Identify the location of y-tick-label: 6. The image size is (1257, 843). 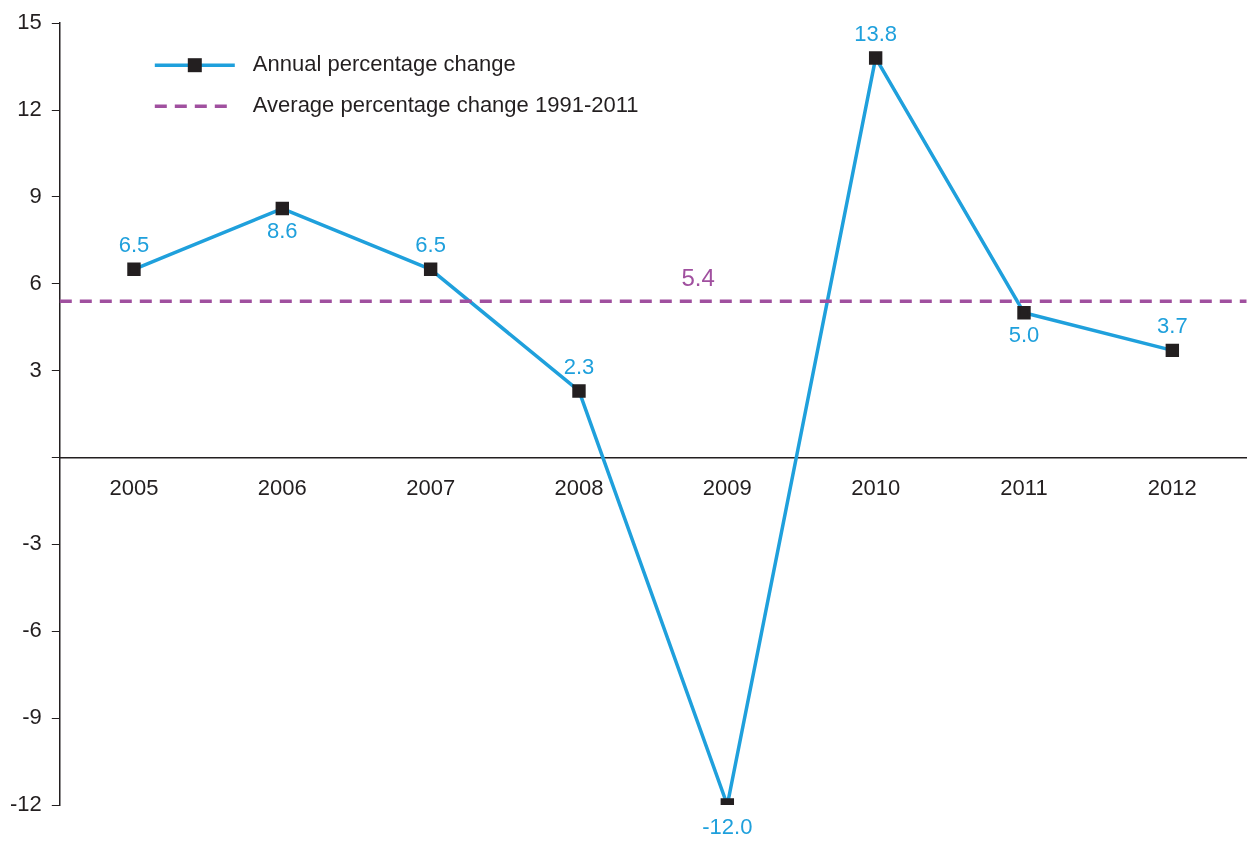
(35, 282).